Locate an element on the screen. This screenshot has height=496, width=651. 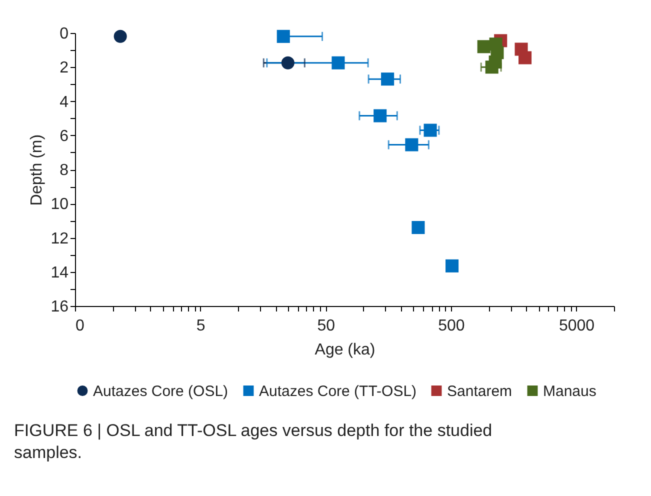
legend-label: Autazes Core (TT-OSL) is located at coordinates (338, 391).